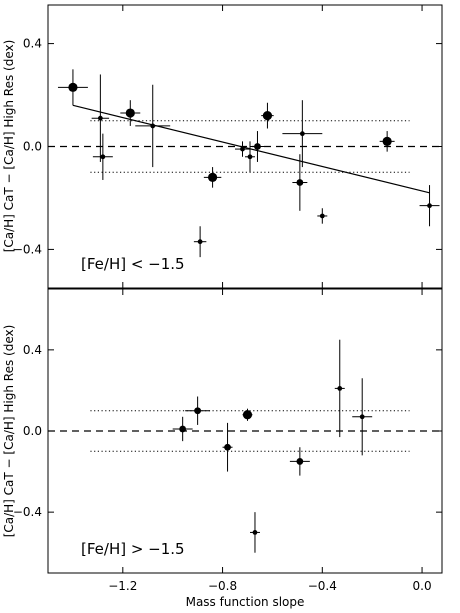 This screenshot has width=460, height=613. What do you see at coordinates (9, 146) in the screenshot?
I see `y-axis-label-top: [Ca/H] CaT − [Ca/H] High Res (dex)` at bounding box center [9, 146].